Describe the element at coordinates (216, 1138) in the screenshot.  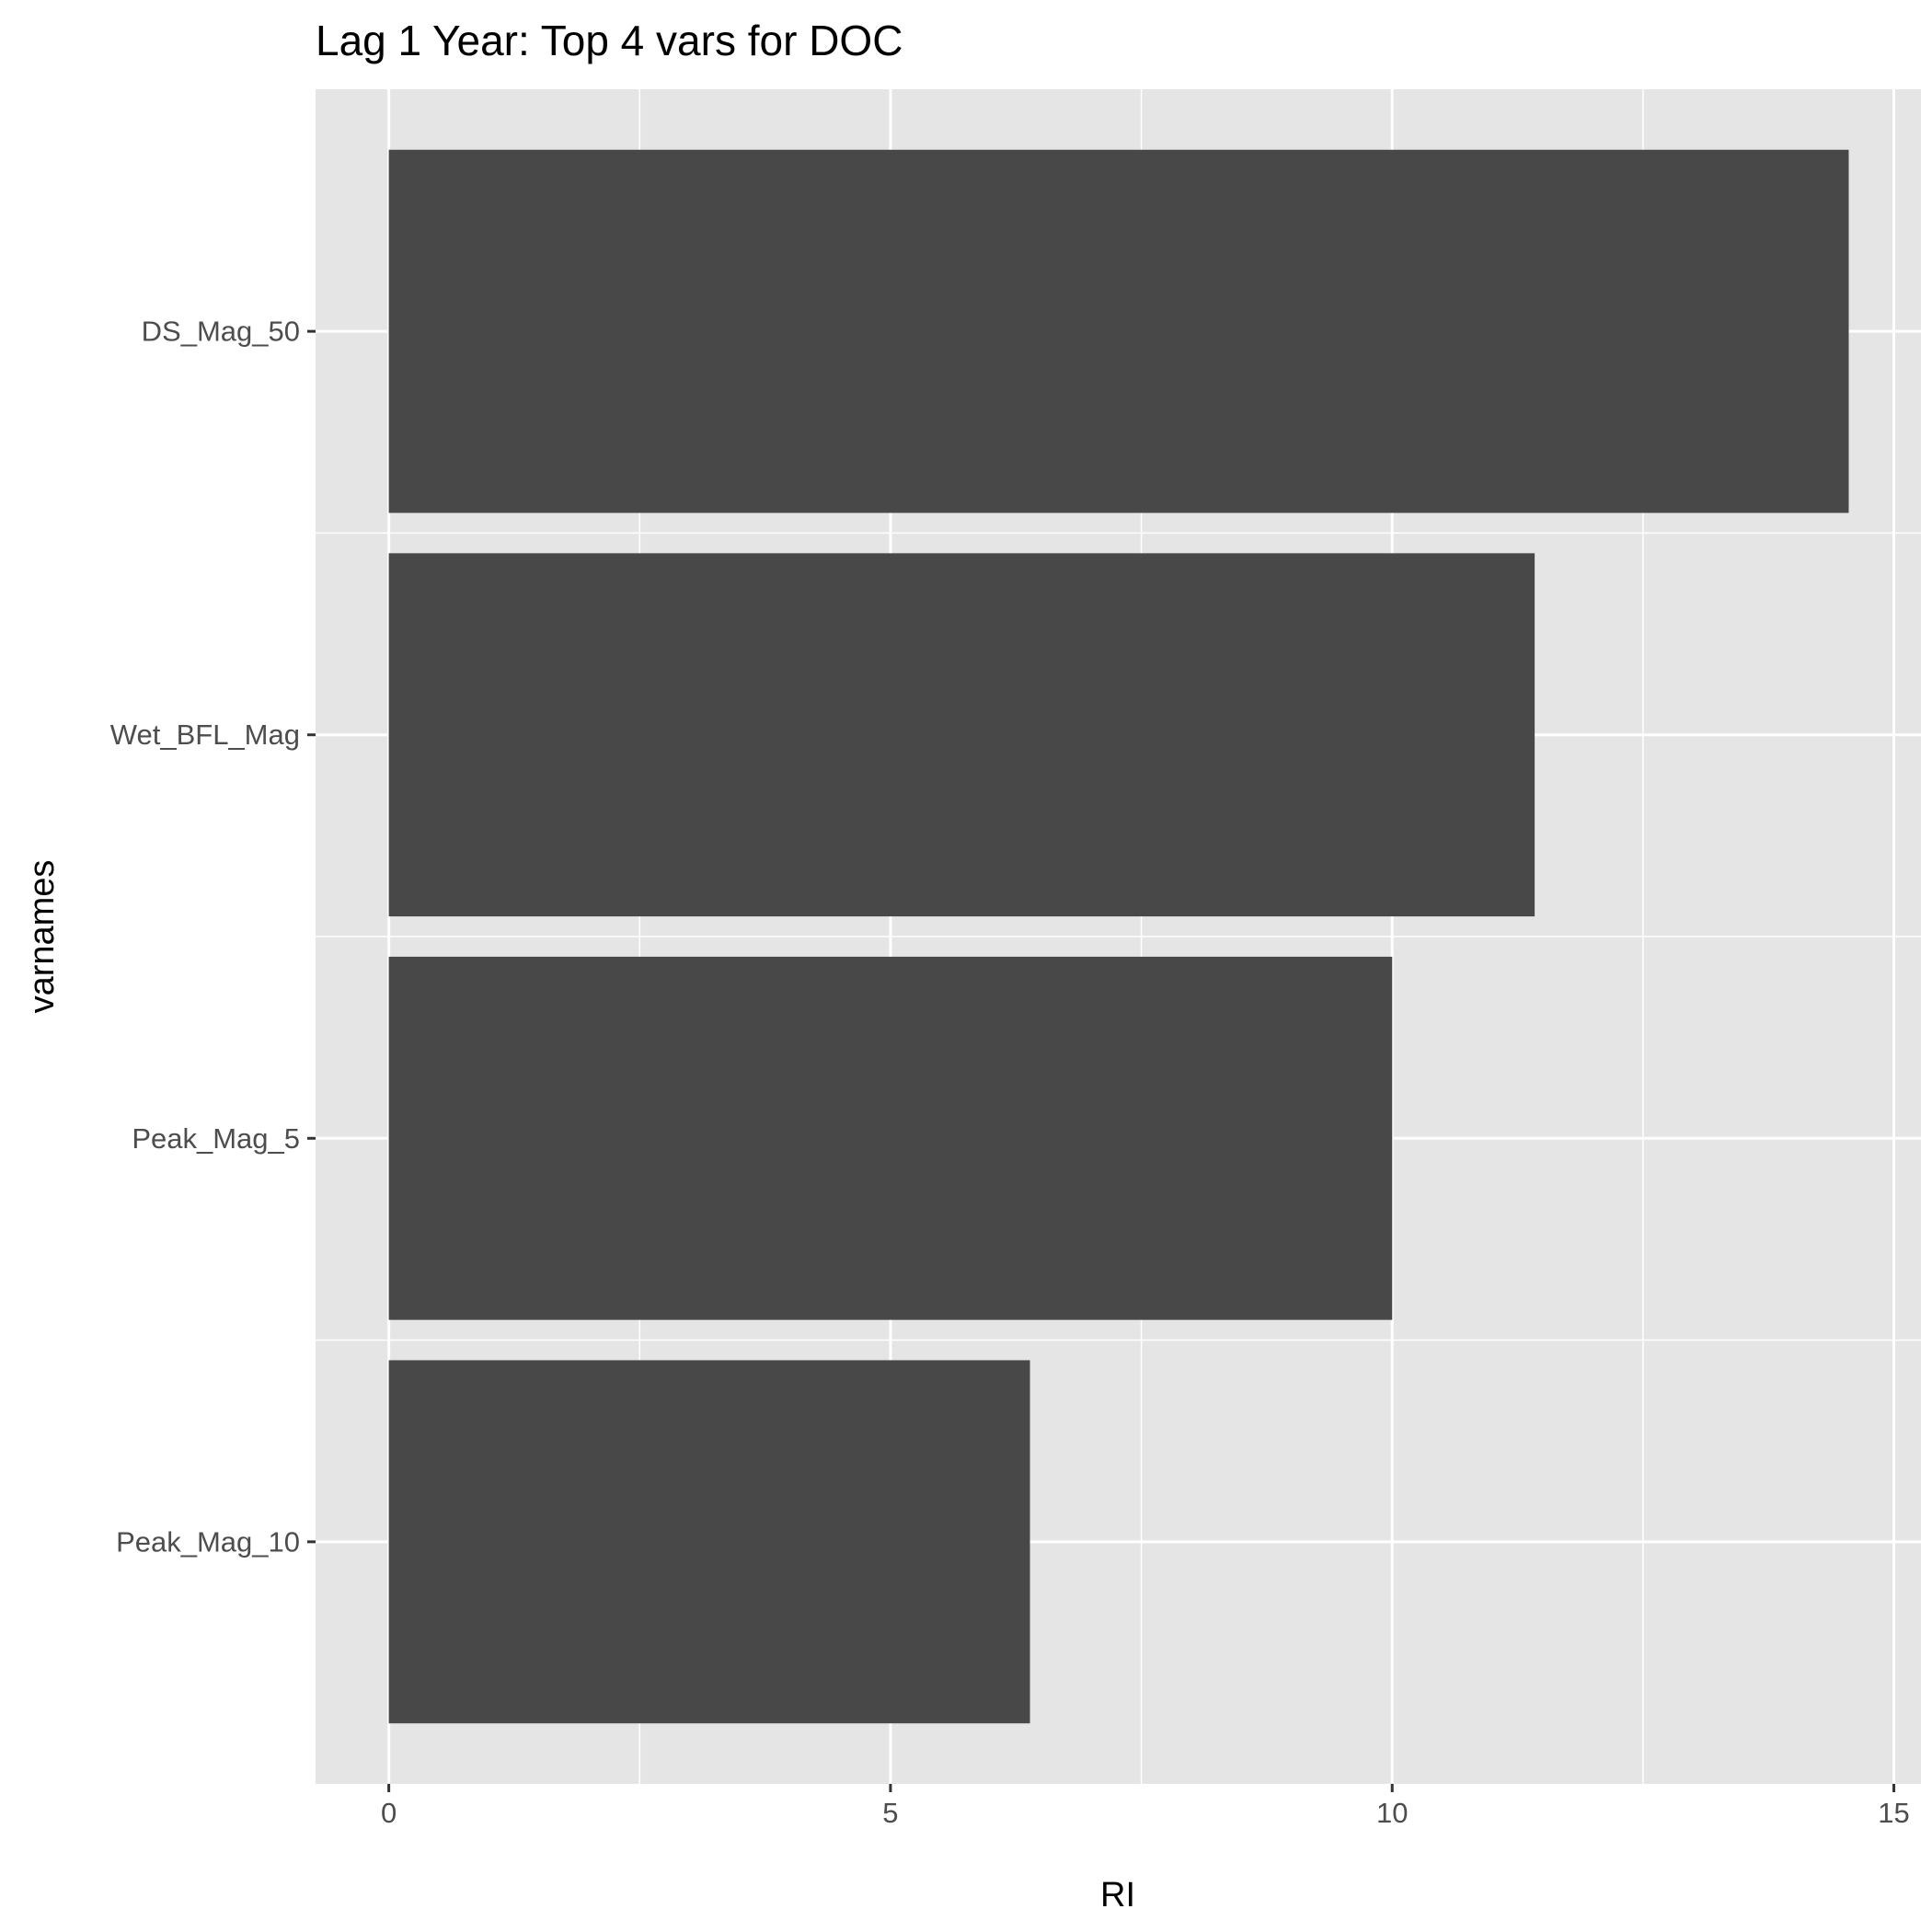
I see `y-tick-label: Peak_Mag_5` at that location.